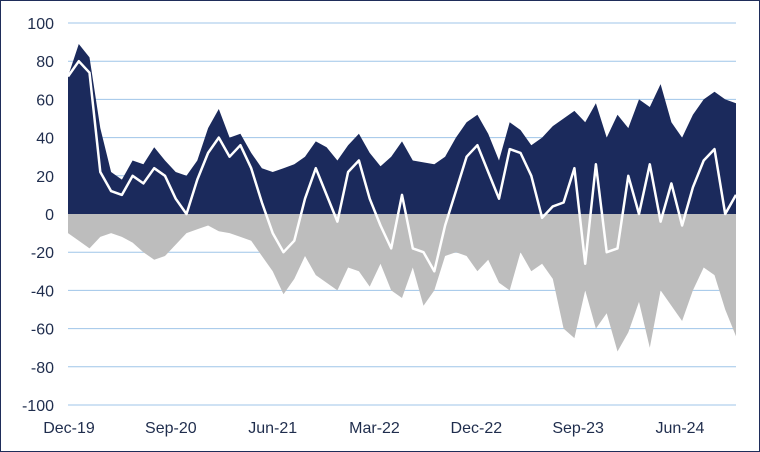 The height and width of the screenshot is (452, 760). What do you see at coordinates (69, 428) in the screenshot?
I see `x-tick-label: Dec-19` at bounding box center [69, 428].